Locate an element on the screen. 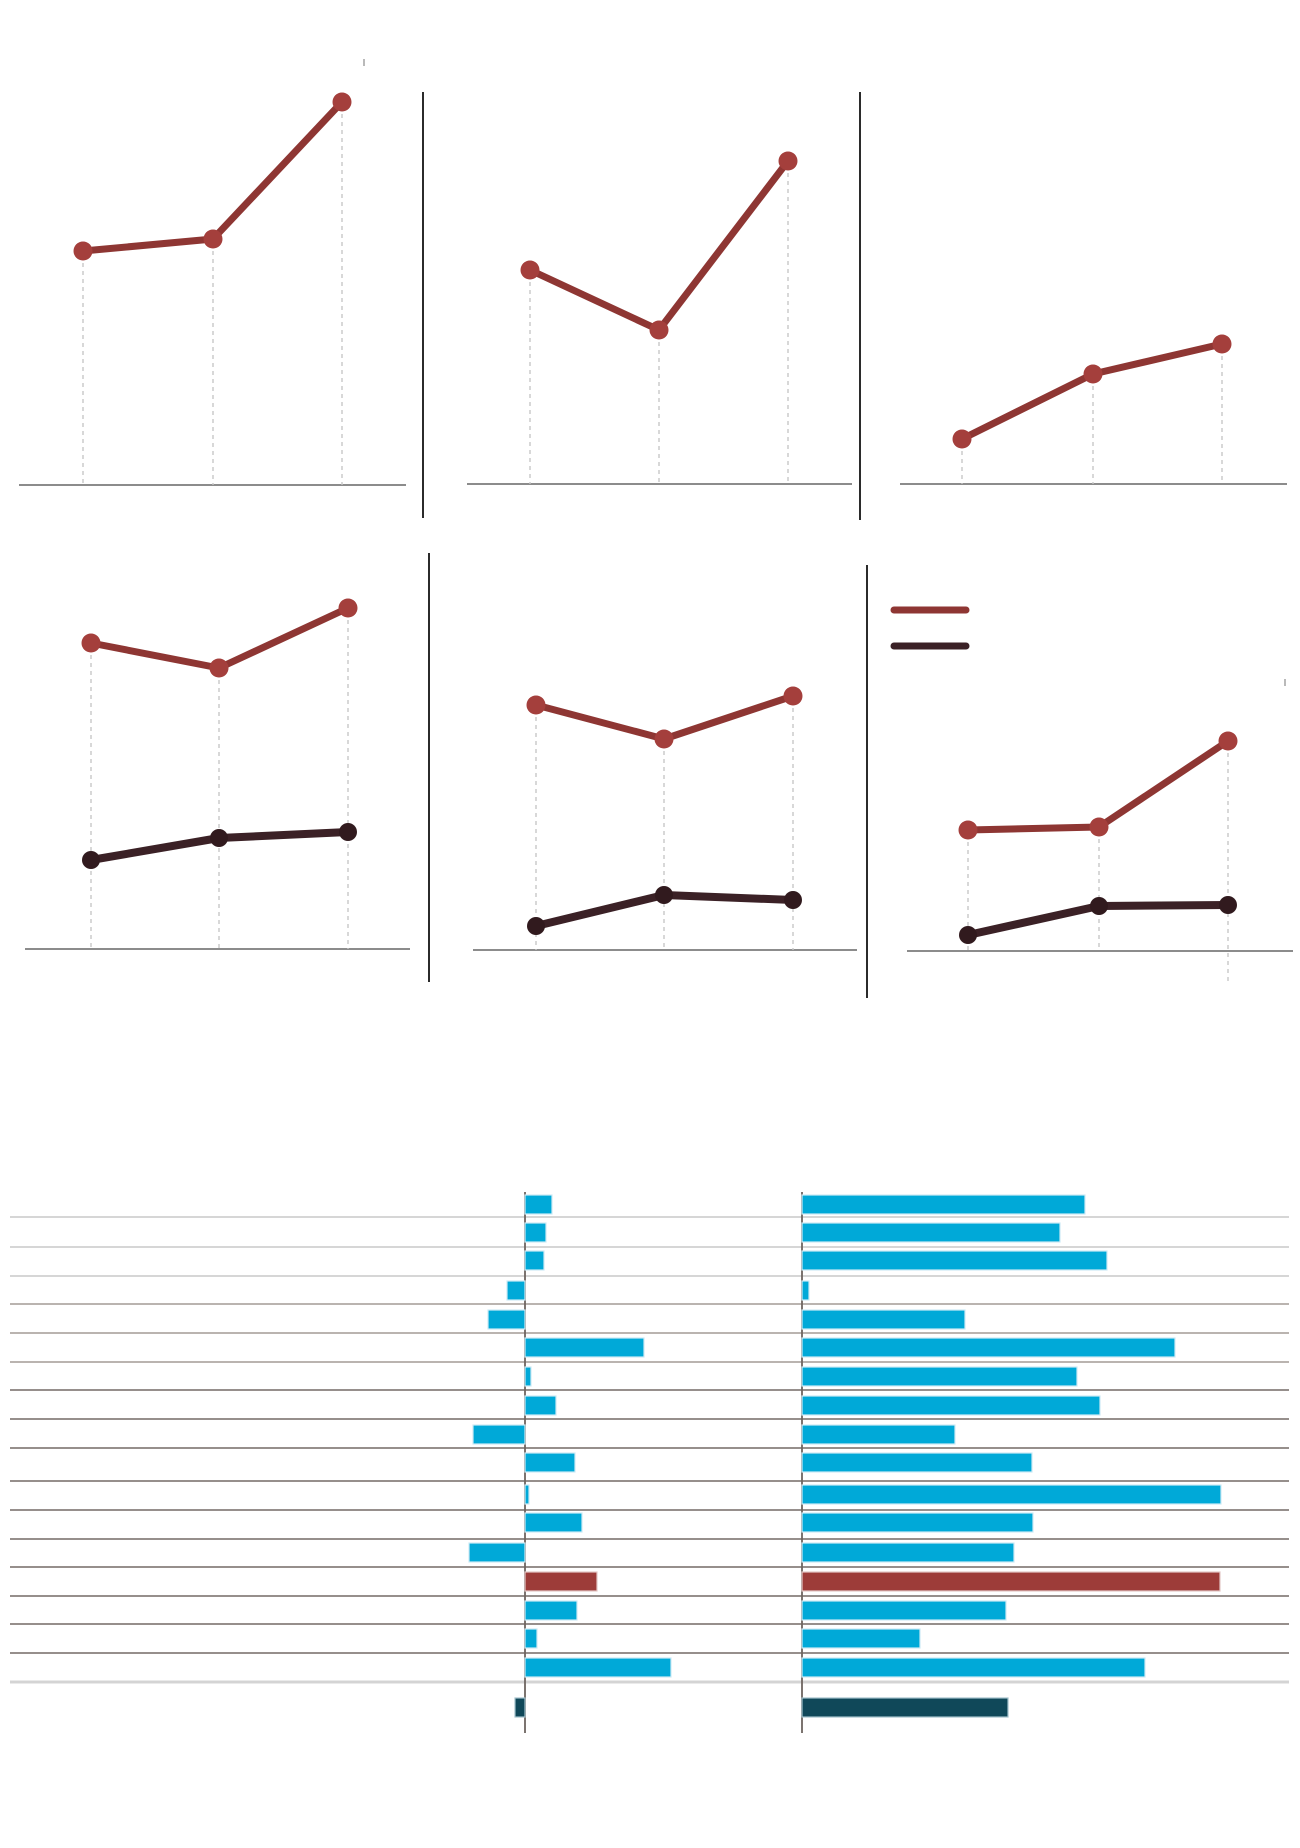 The width and height of the screenshot is (1300, 1848). bar-left-red is located at coordinates (561, 1581).